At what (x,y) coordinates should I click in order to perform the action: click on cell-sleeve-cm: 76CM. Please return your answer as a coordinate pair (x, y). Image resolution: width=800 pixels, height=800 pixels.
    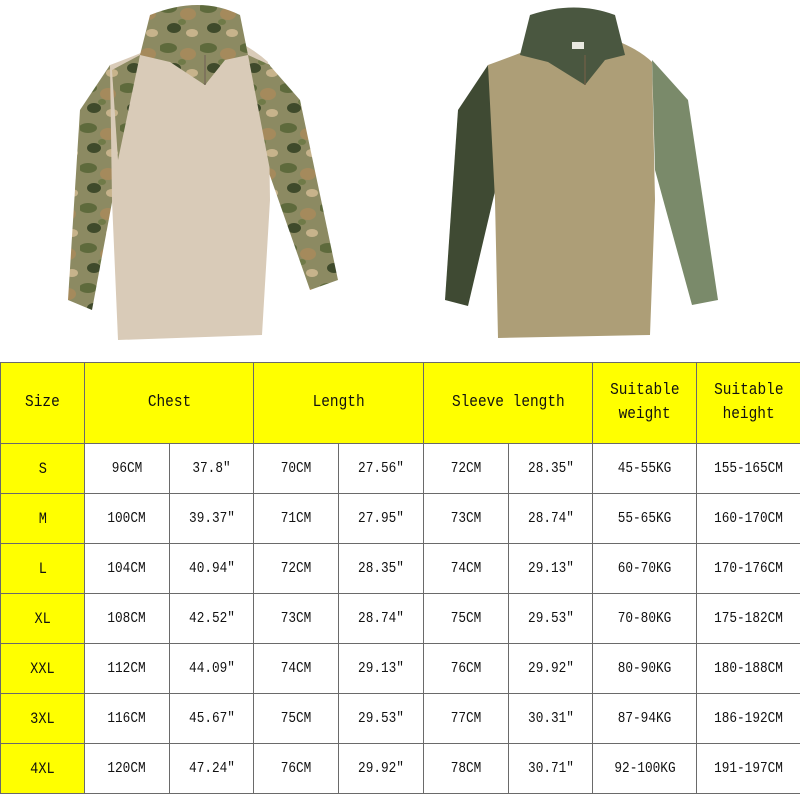
    Looking at the image, I should click on (466, 668).